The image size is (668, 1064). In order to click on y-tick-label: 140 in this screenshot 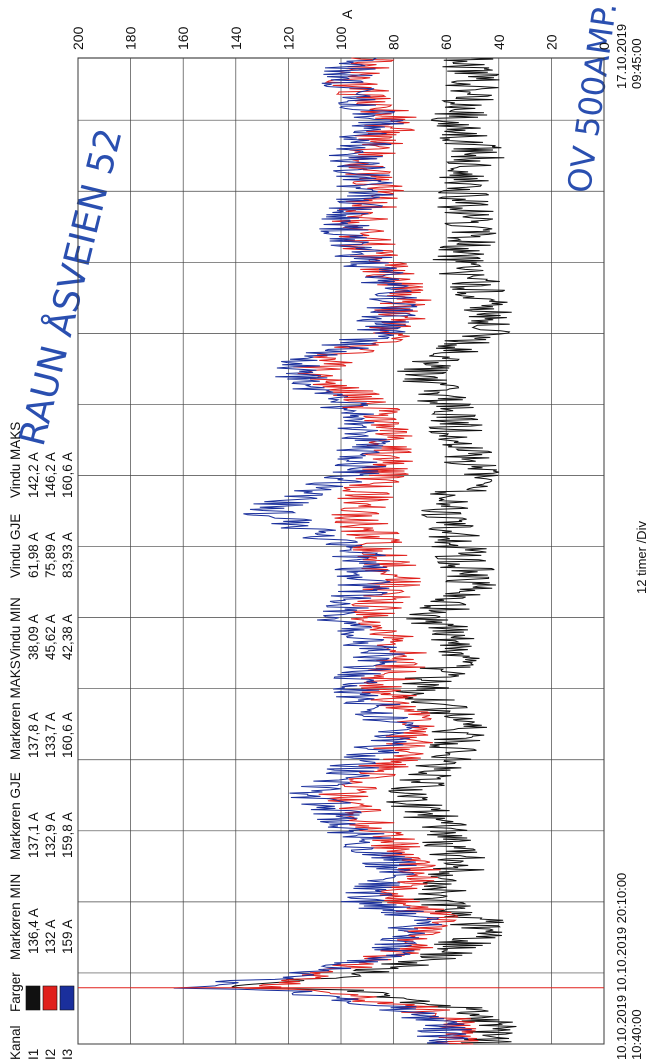, I will do `click(236, 38)`.